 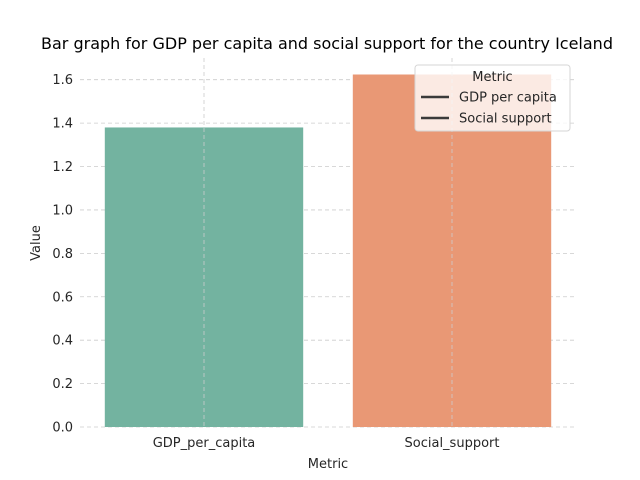 I want to click on legend: Metric GDP per capita Social support, so click(x=492, y=98).